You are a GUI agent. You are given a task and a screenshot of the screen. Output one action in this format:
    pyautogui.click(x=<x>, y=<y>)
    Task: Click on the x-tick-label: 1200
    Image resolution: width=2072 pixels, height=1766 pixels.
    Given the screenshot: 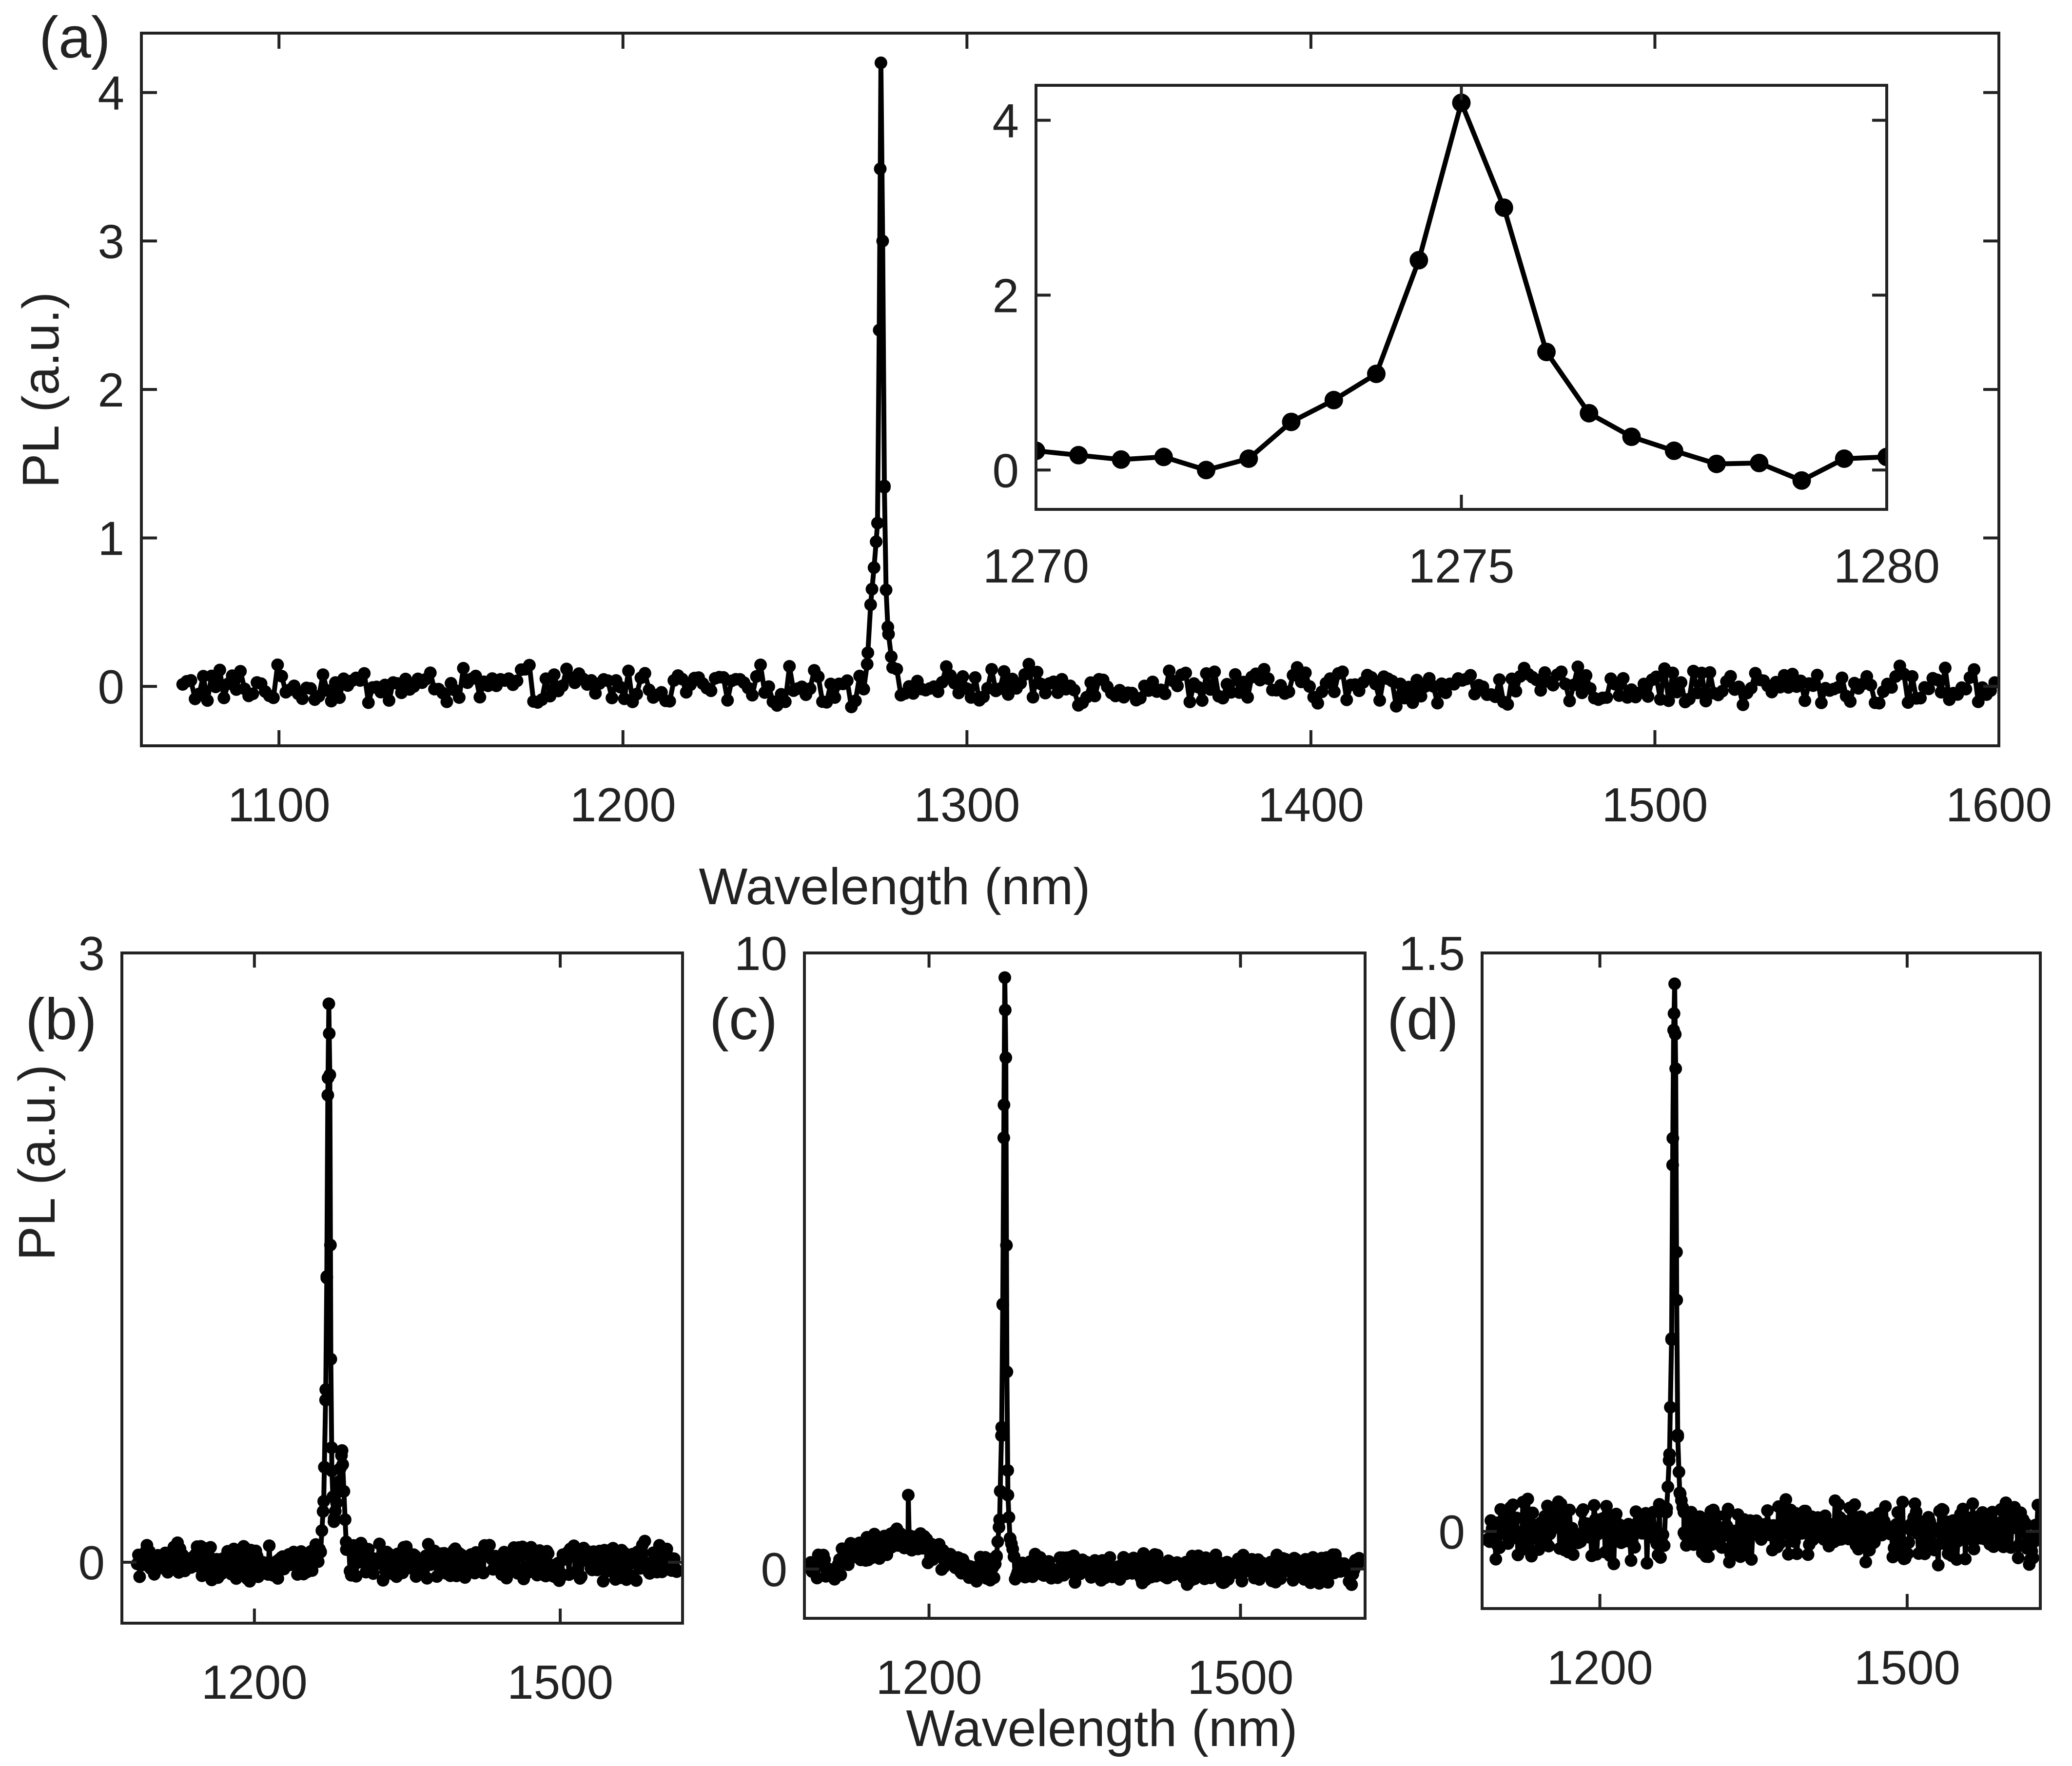 What is the action you would take?
    pyautogui.click(x=254, y=1682)
    